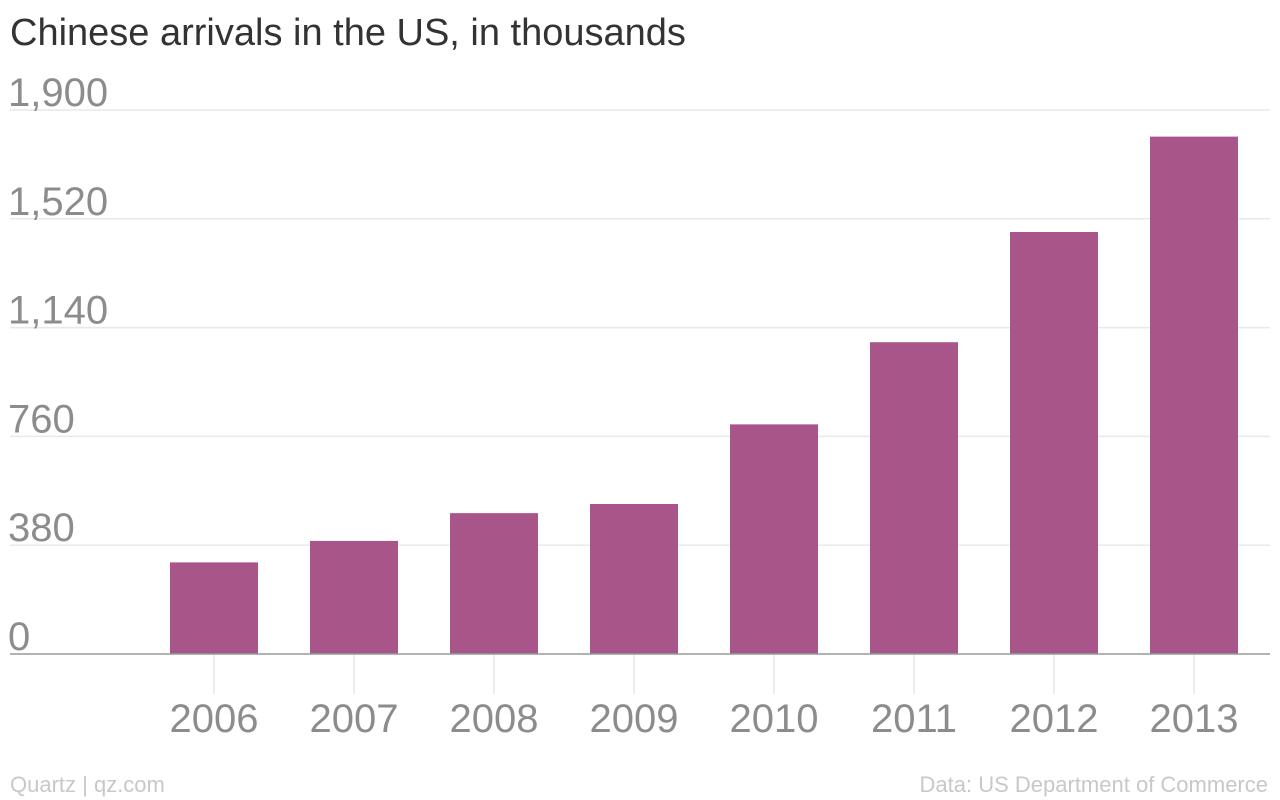 The height and width of the screenshot is (800, 1280). I want to click on x-axis-labels: 2006 2007 2008 2009 2010 2011 2012 2013, so click(704, 719).